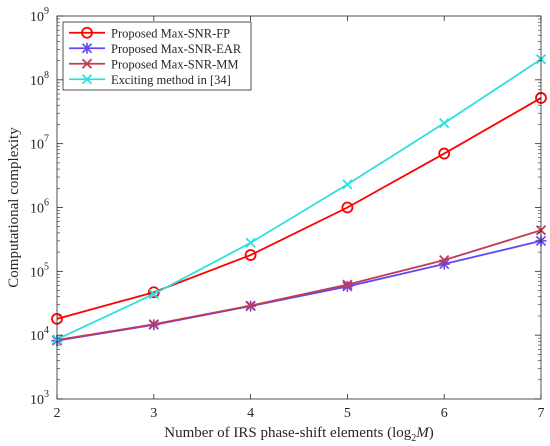  What do you see at coordinates (444, 413) in the screenshot?
I see `x-tick-label: 6` at bounding box center [444, 413].